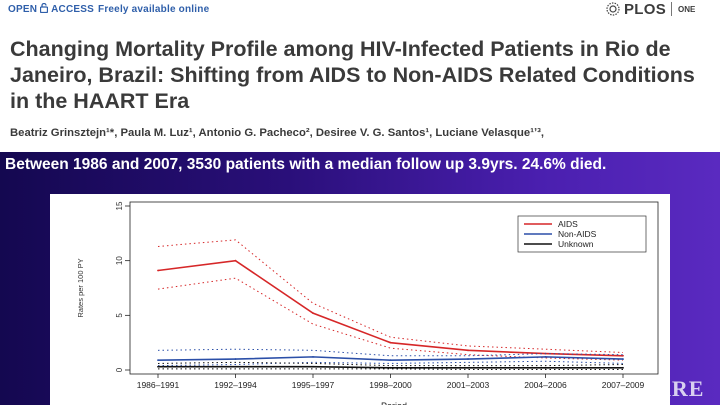  I want to click on logo-separator, so click(672, 9).